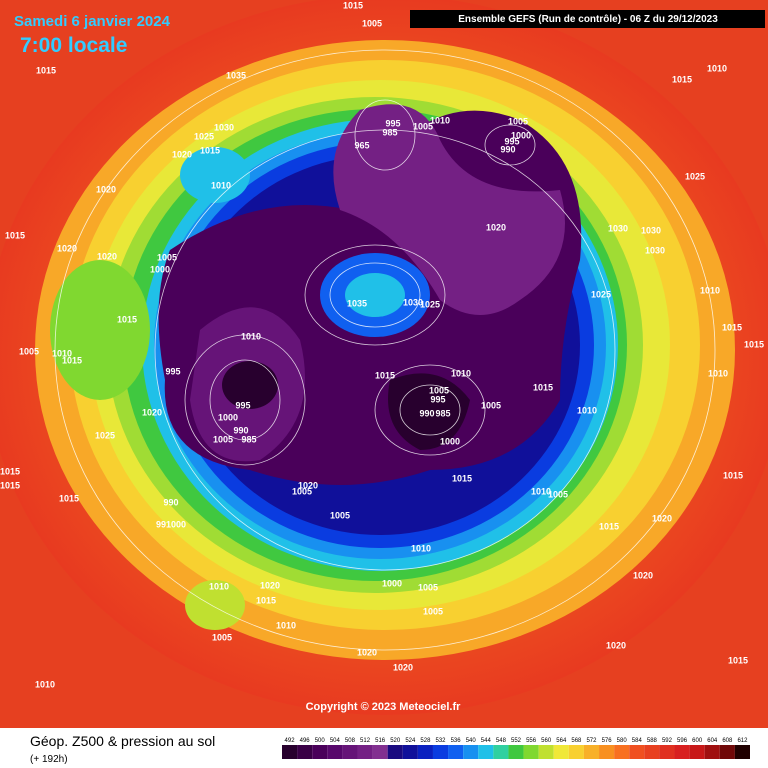  I want to click on scale-label: 500, so click(320, 741).